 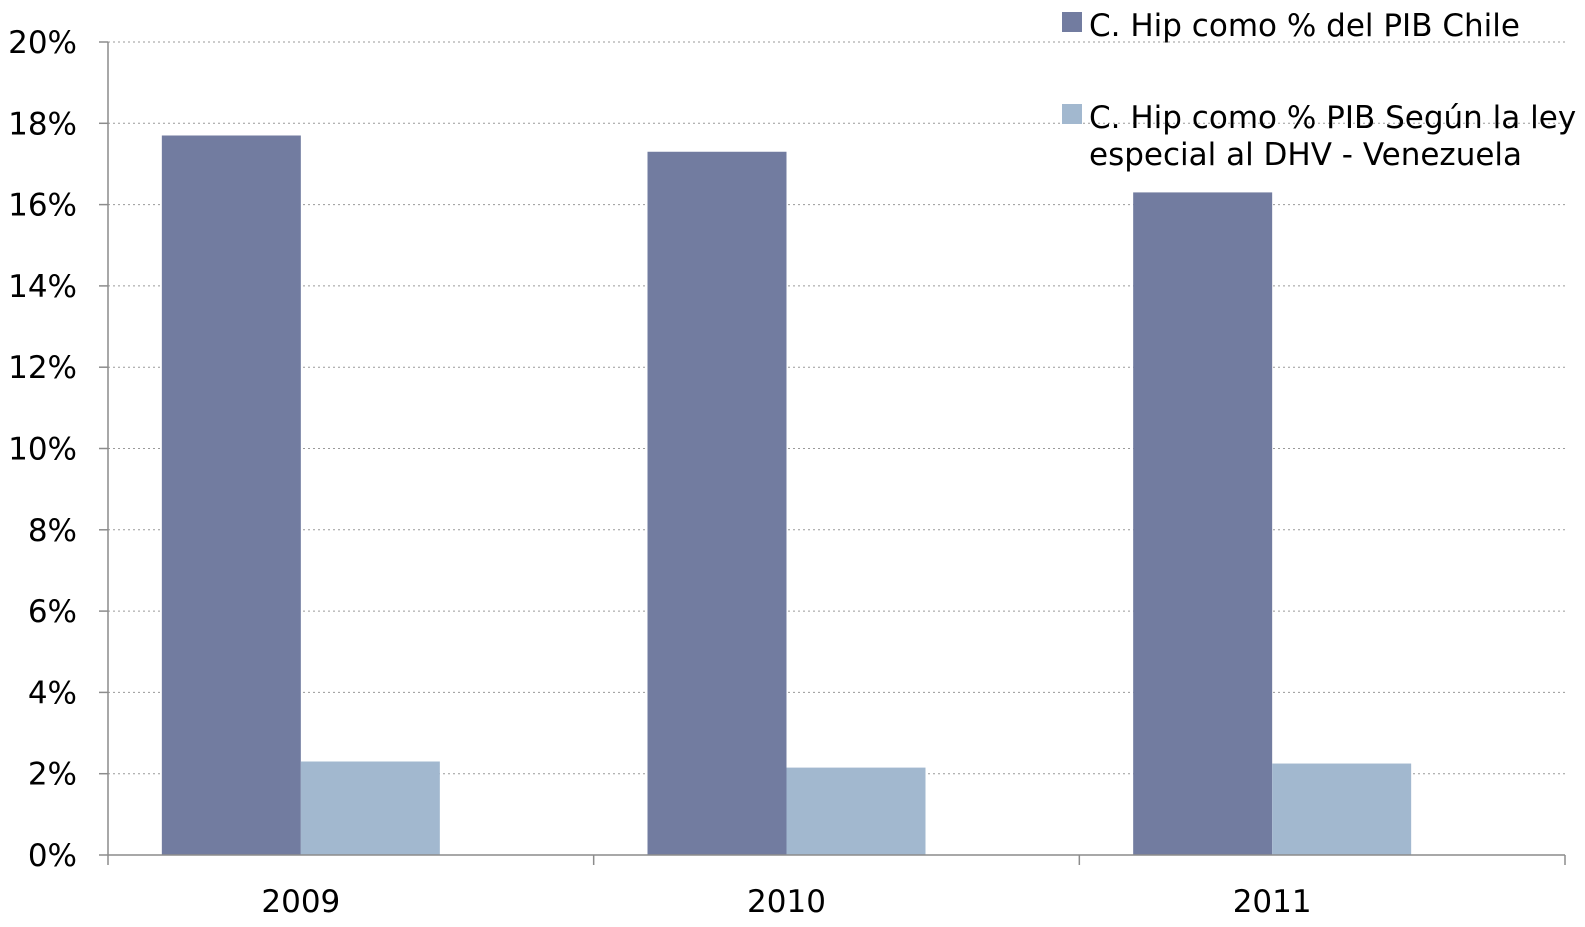 I want to click on y-tick-label: 16%, so click(x=42, y=206).